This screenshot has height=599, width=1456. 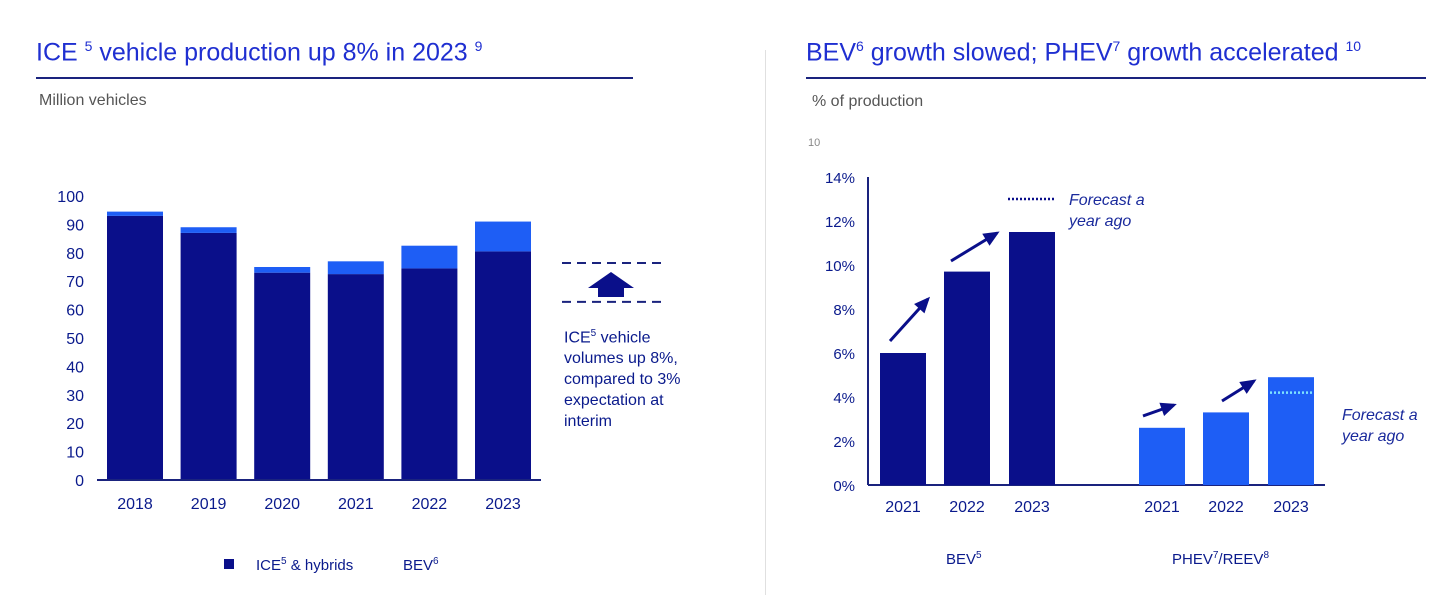 I want to click on right-unit-label: % of production, so click(x=868, y=101).